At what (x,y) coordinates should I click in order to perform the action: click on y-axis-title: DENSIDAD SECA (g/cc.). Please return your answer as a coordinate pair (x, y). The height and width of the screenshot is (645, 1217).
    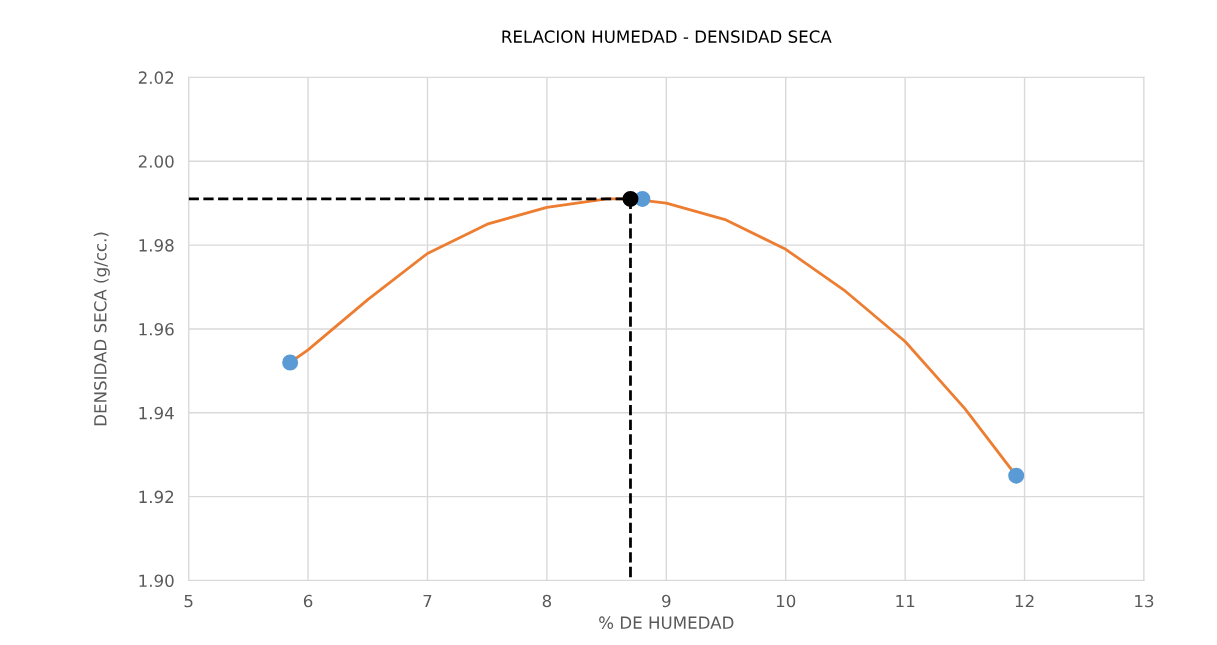
    Looking at the image, I should click on (101, 329).